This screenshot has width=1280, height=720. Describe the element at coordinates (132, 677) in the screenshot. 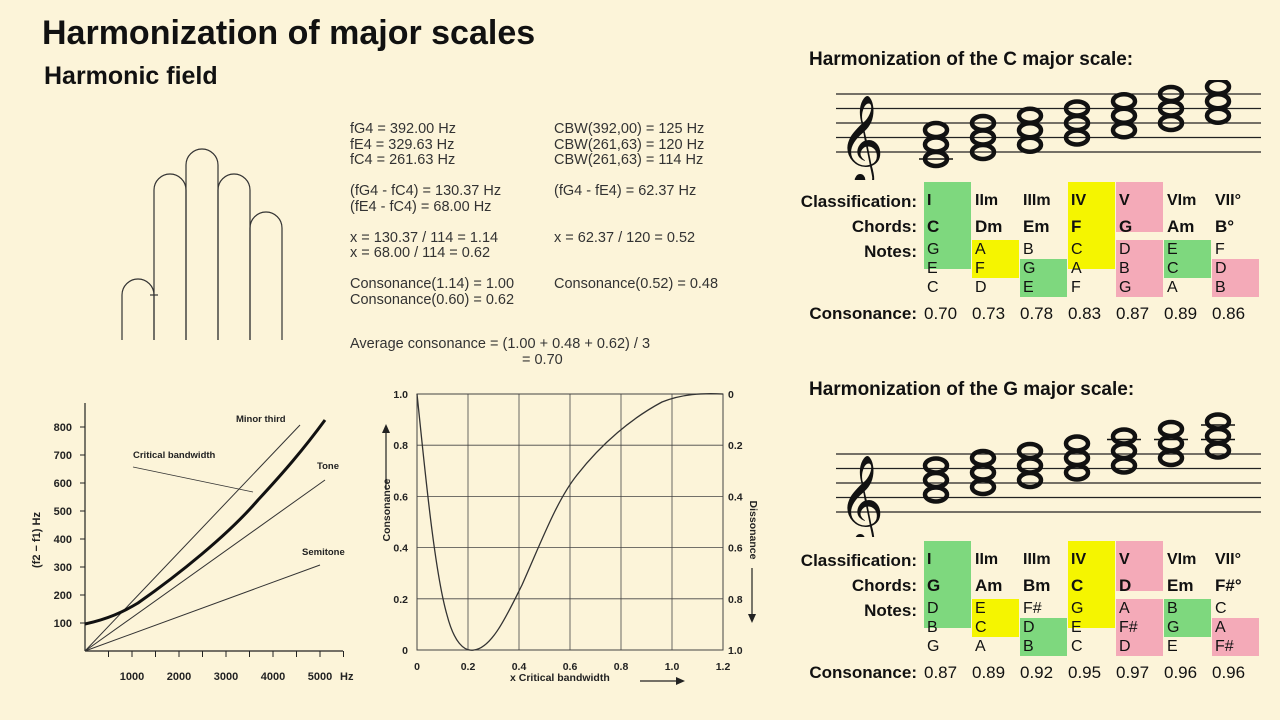

I see `cbw-x-tick-label: 1000` at that location.